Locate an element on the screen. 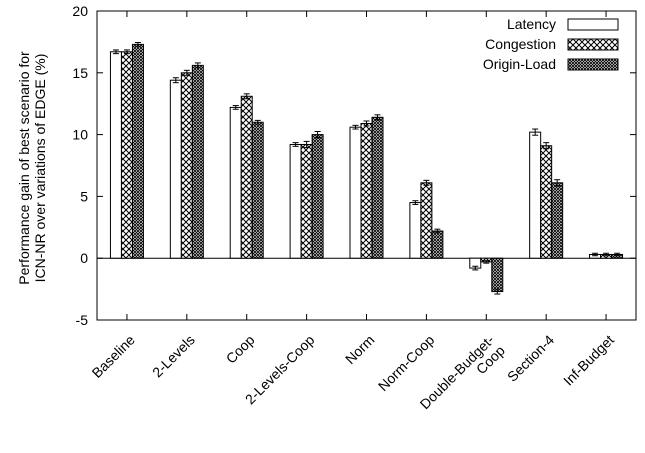 Image resolution: width=645 pixels, height=453 pixels. y-axis-title-line-2: ICN-NR over variations of EDGE (%) is located at coordinates (40, 168).